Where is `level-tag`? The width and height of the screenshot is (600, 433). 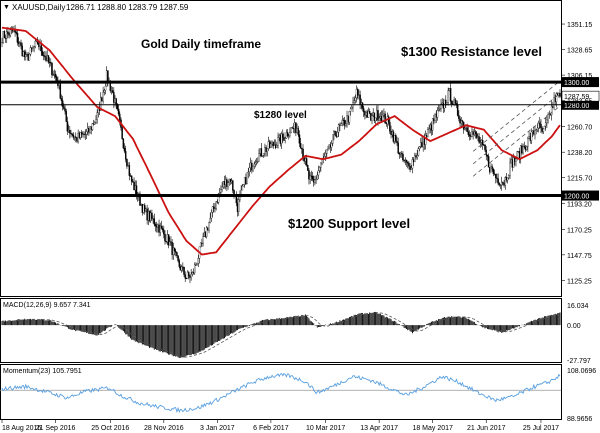
level-tag is located at coordinates (580, 104).